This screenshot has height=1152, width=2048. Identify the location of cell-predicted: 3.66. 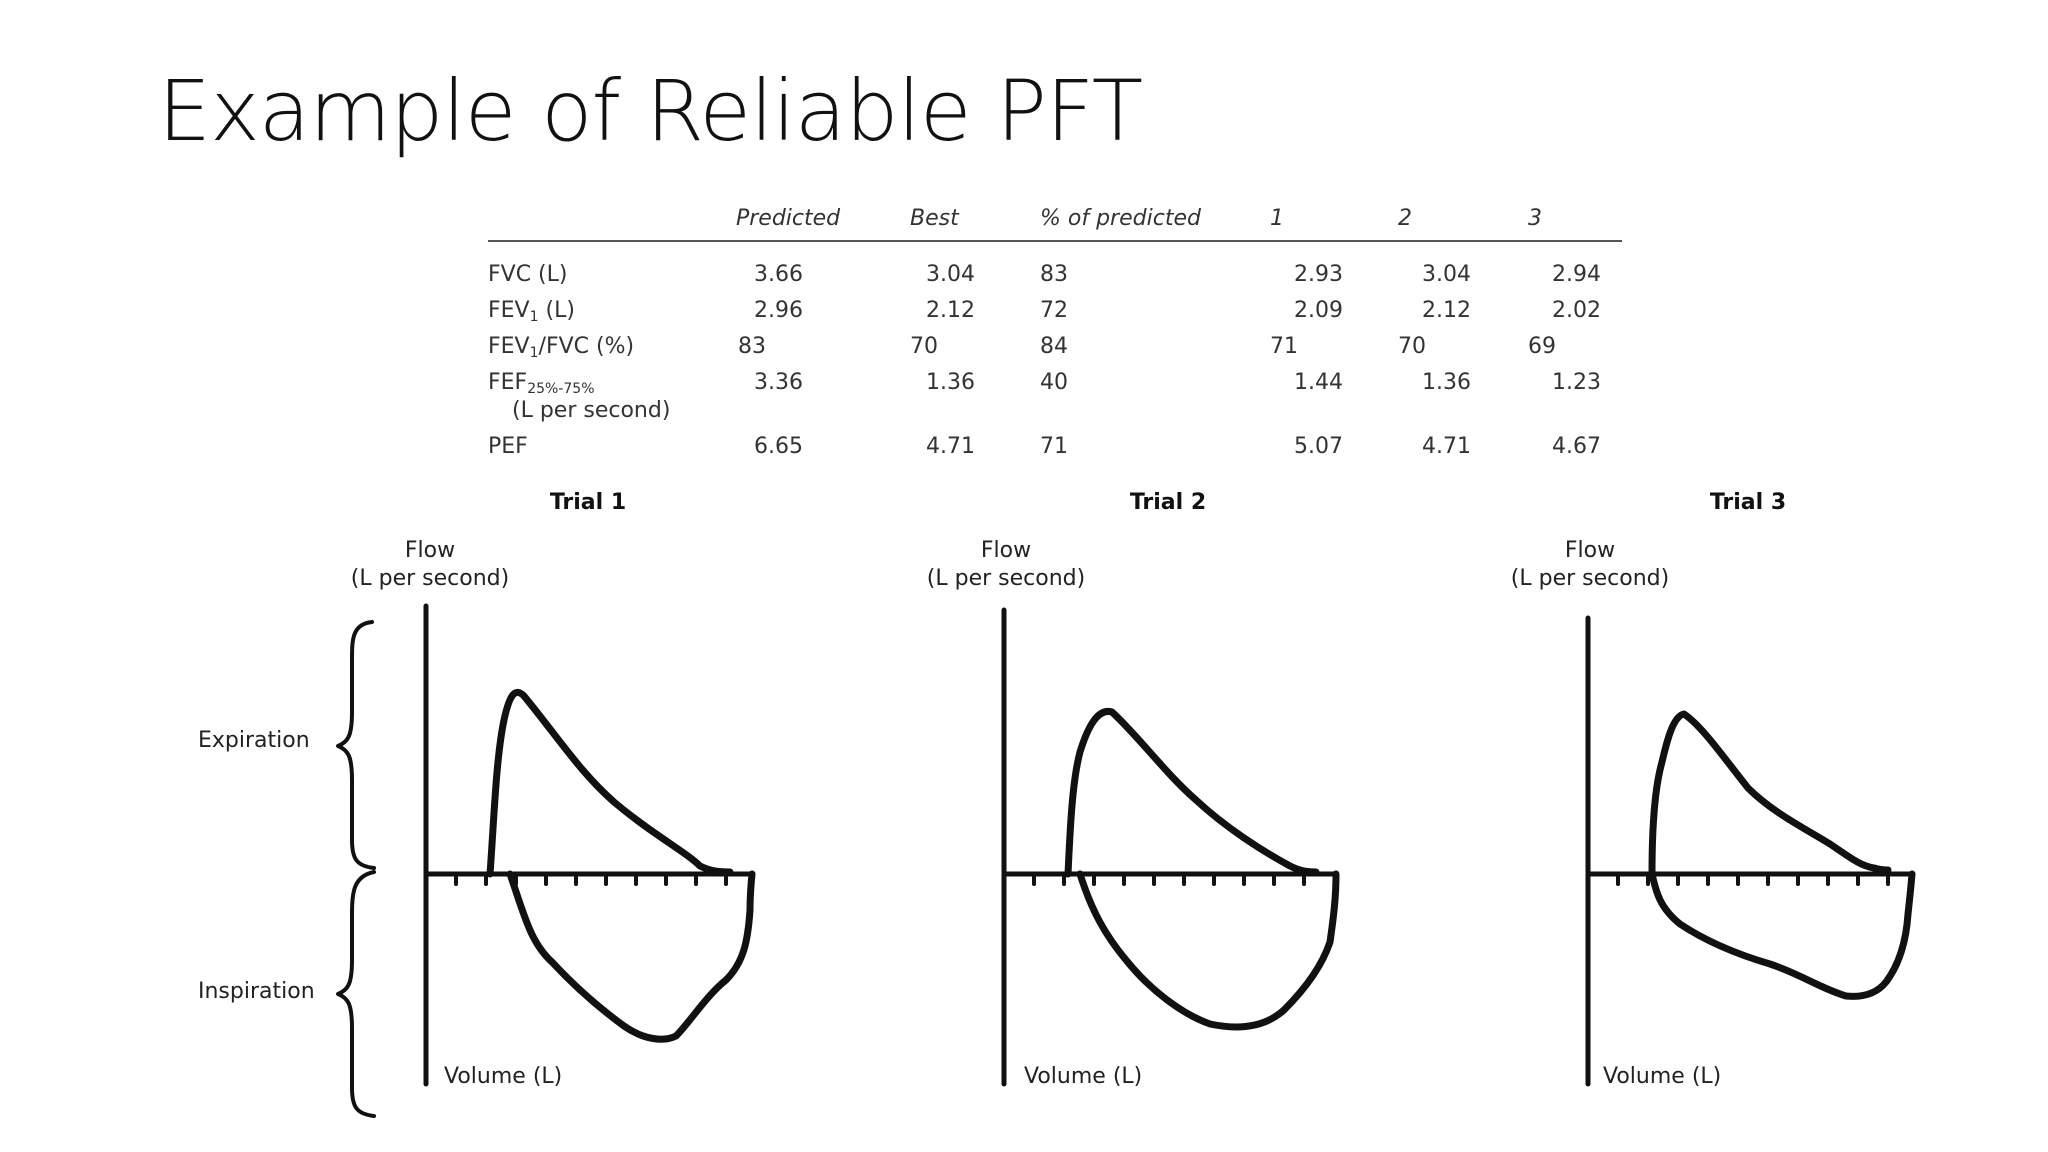
(778, 274).